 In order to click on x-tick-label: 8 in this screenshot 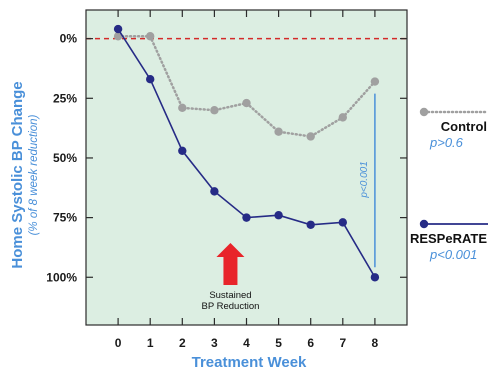, I will do `click(375, 343)`.